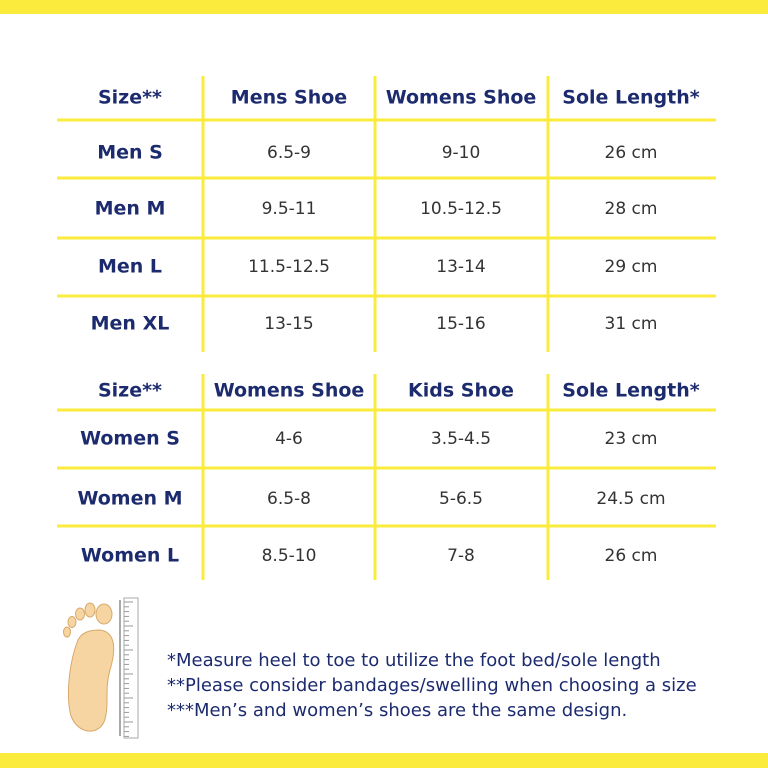  What do you see at coordinates (460, 324) in the screenshot?
I see `table-cell: 15-16` at bounding box center [460, 324].